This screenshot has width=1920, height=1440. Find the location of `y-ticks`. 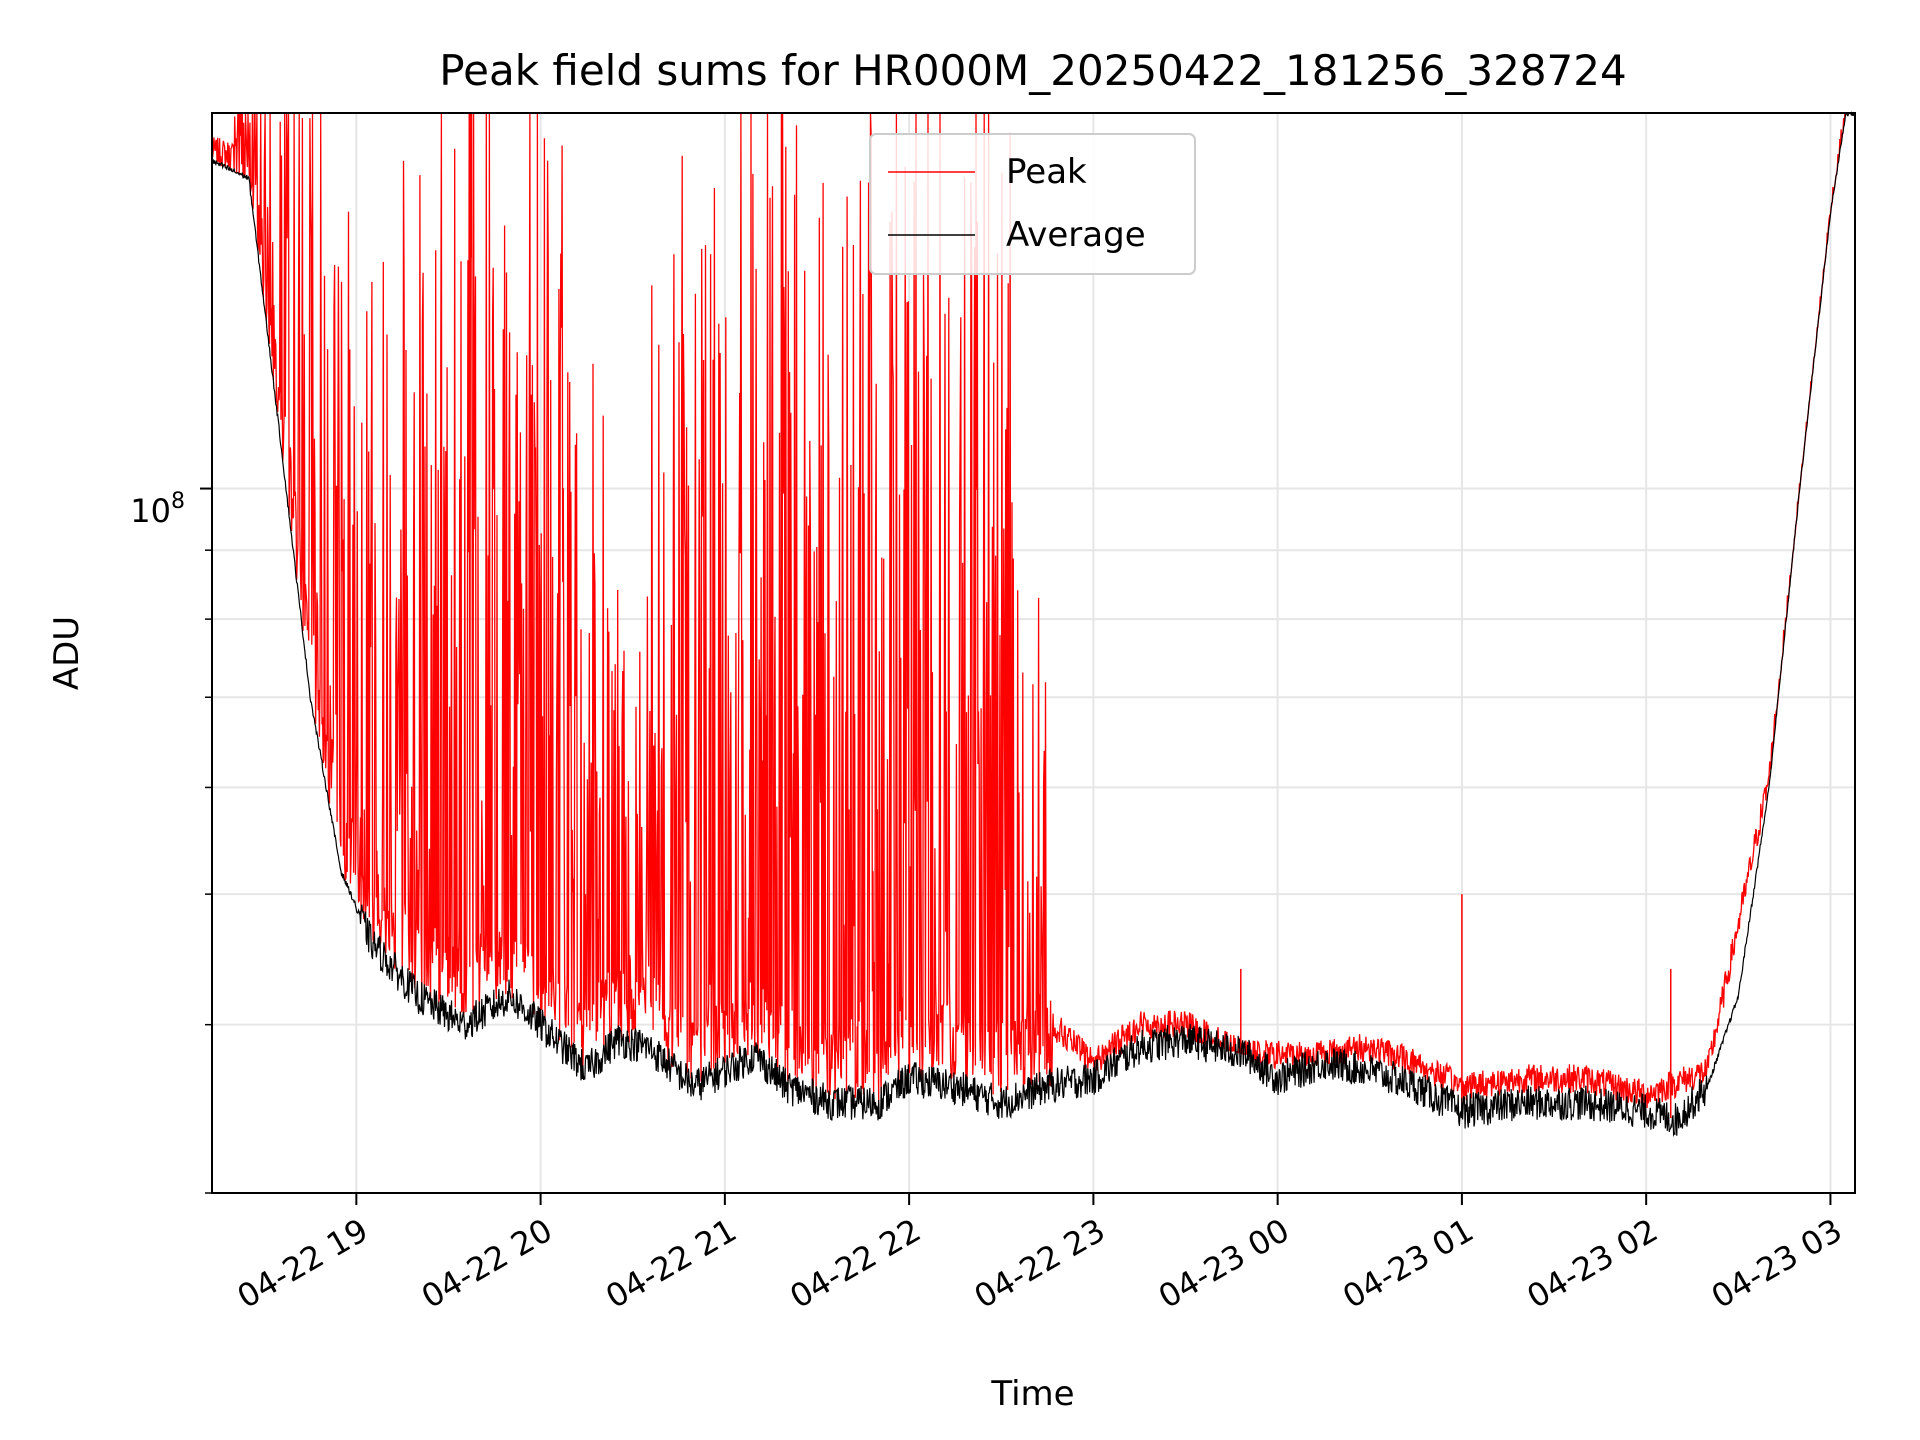

y-ticks is located at coordinates (206, 840).